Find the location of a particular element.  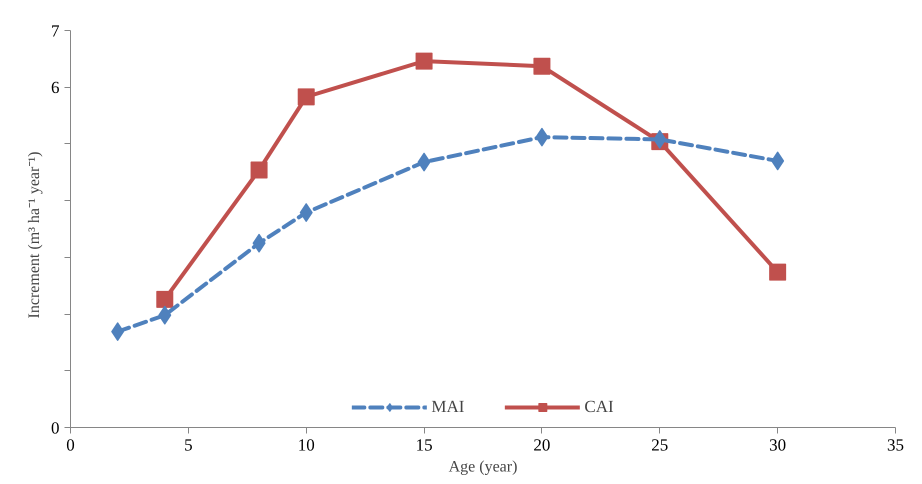

legend-label: MAI is located at coordinates (447, 407).